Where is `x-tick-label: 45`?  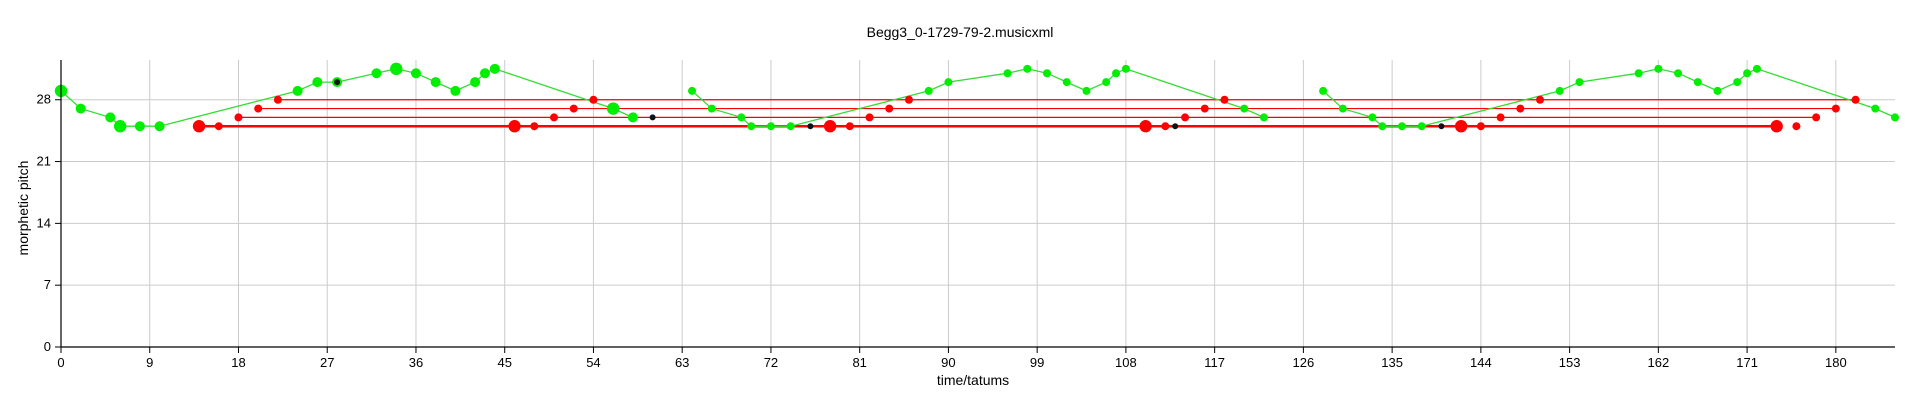 x-tick-label: 45 is located at coordinates (504, 362).